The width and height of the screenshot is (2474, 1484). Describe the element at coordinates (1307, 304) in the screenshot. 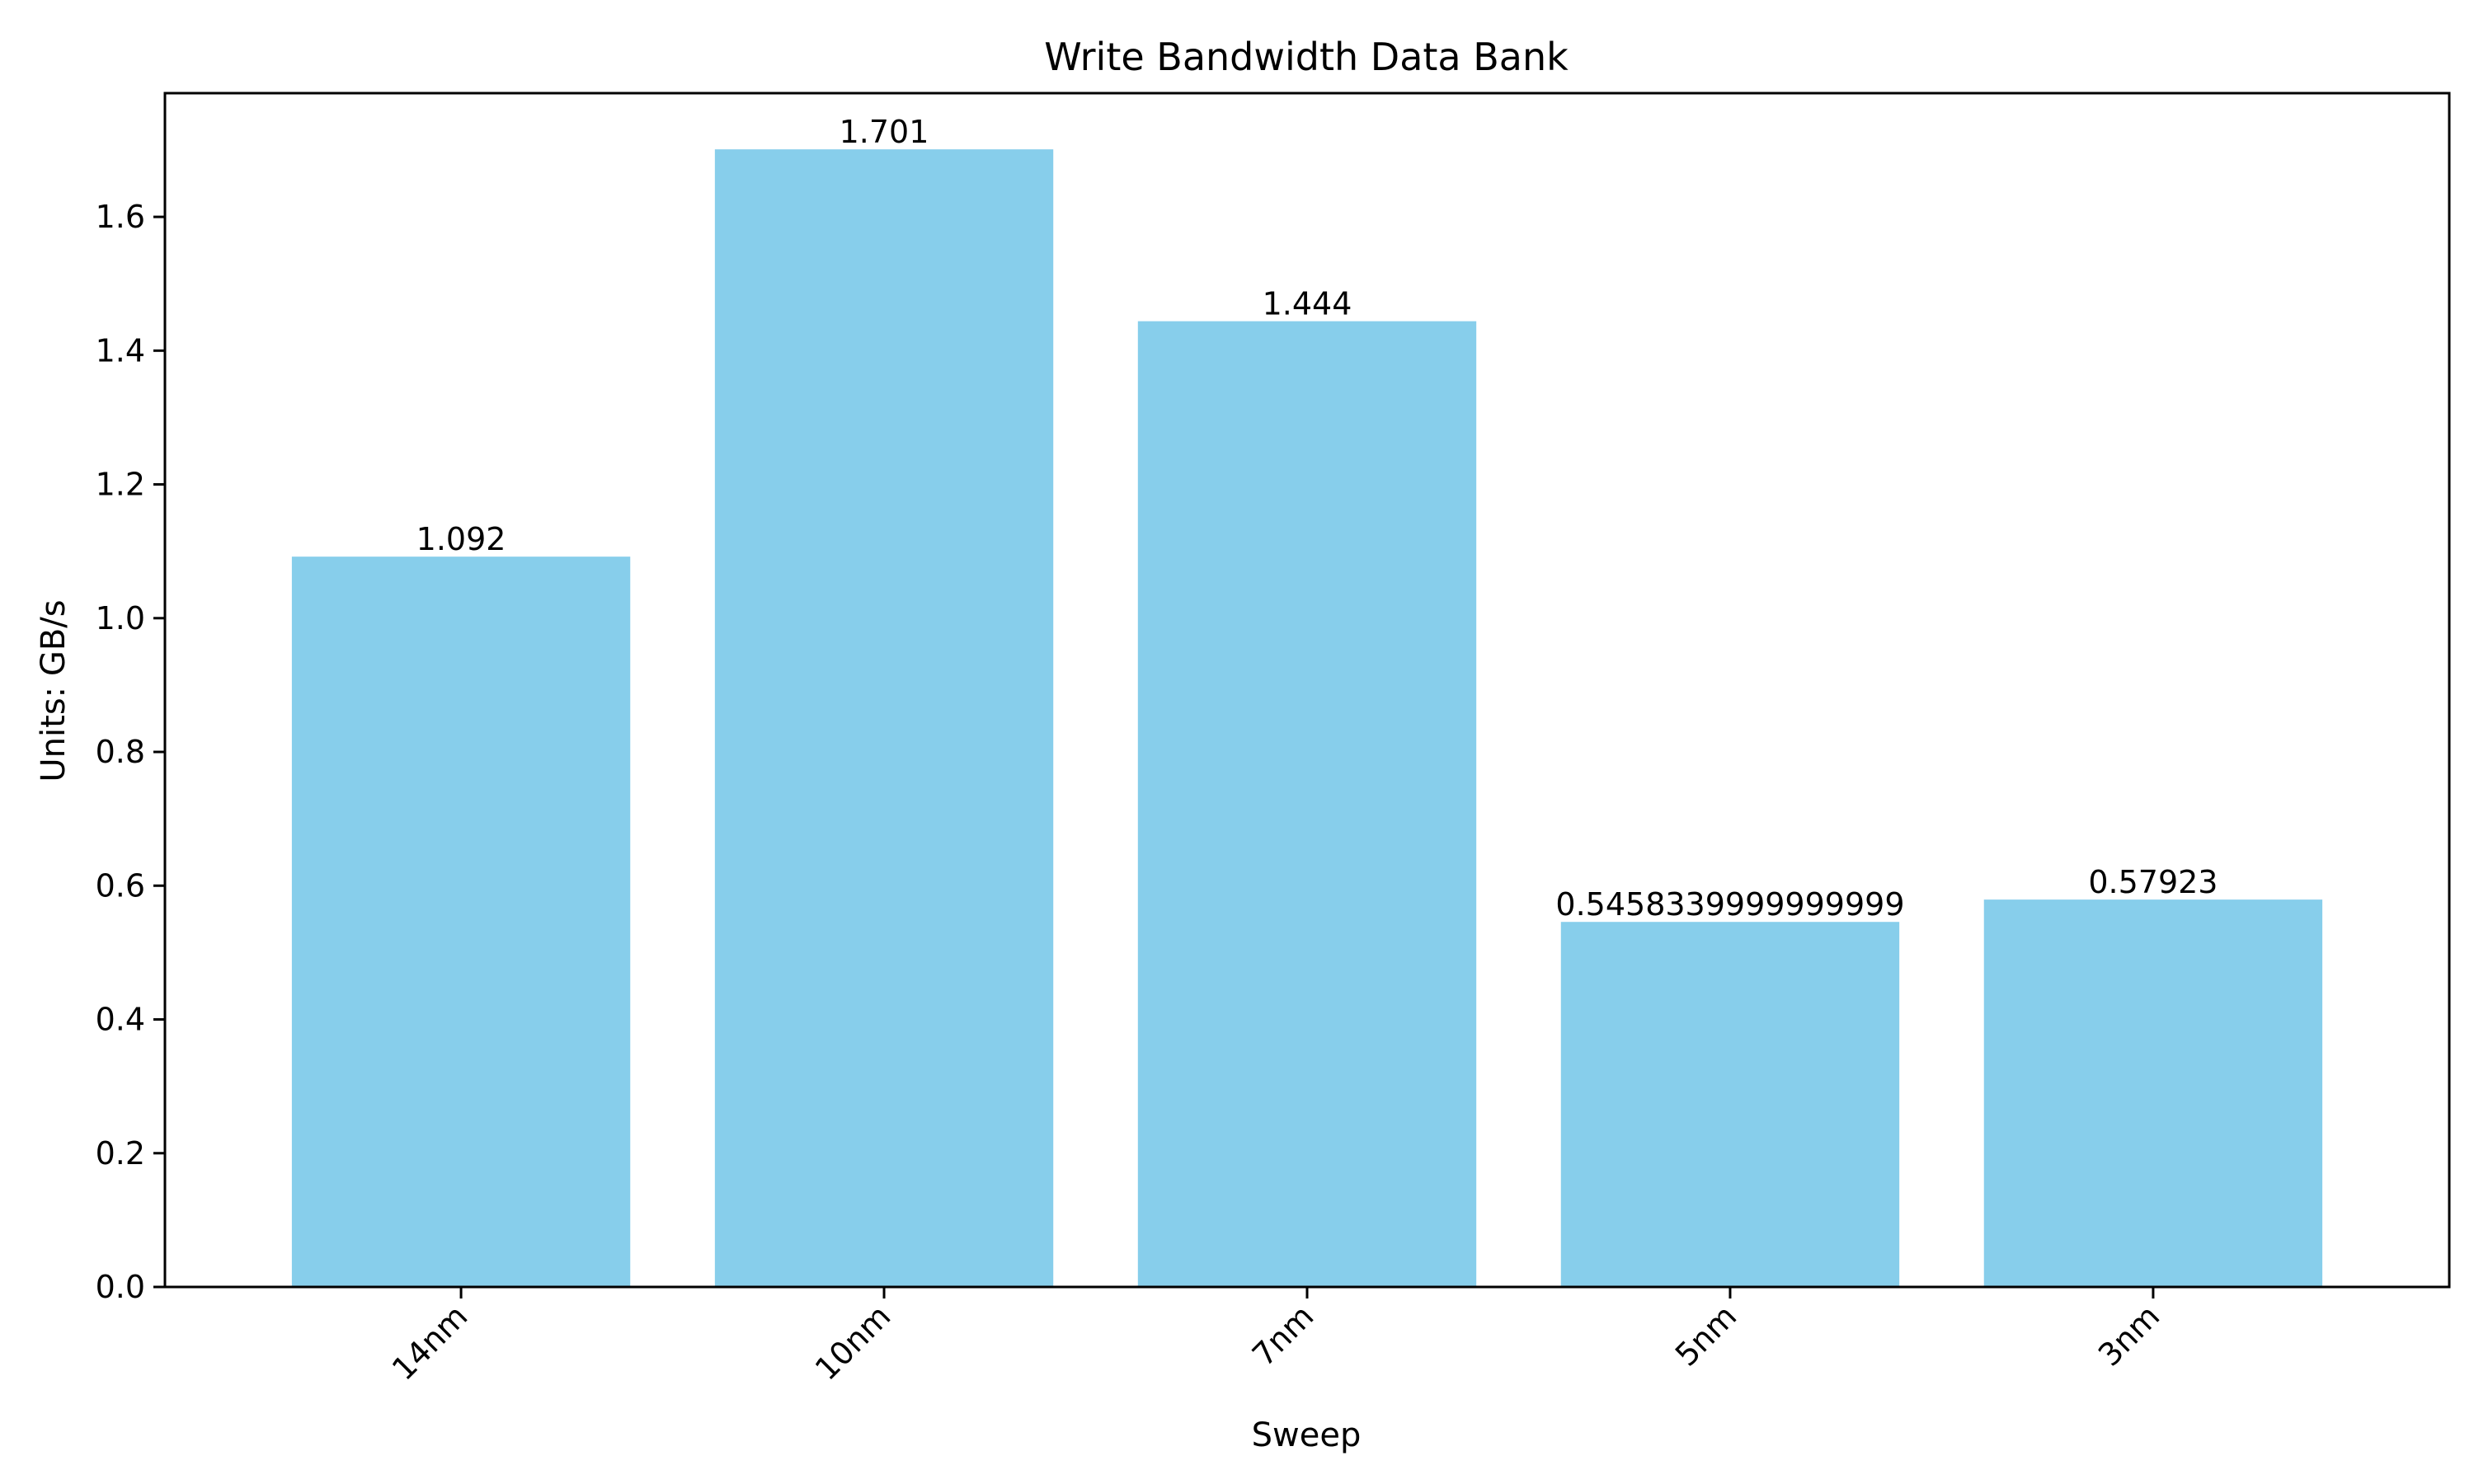

I see `bar-value-label-7nm: 1.444` at that location.